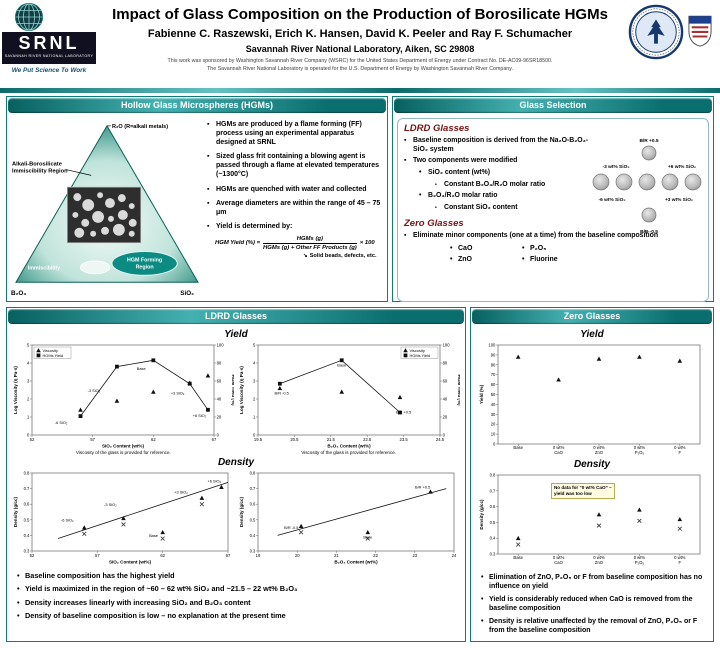 The image size is (720, 648). What do you see at coordinates (565, 249) in the screenshot?
I see `zero-item: P₂O₅` at bounding box center [565, 249].